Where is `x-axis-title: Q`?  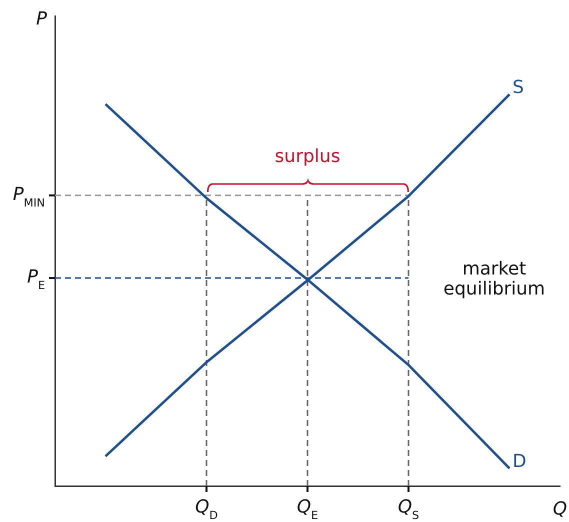 x-axis-title: Q is located at coordinates (560, 509).